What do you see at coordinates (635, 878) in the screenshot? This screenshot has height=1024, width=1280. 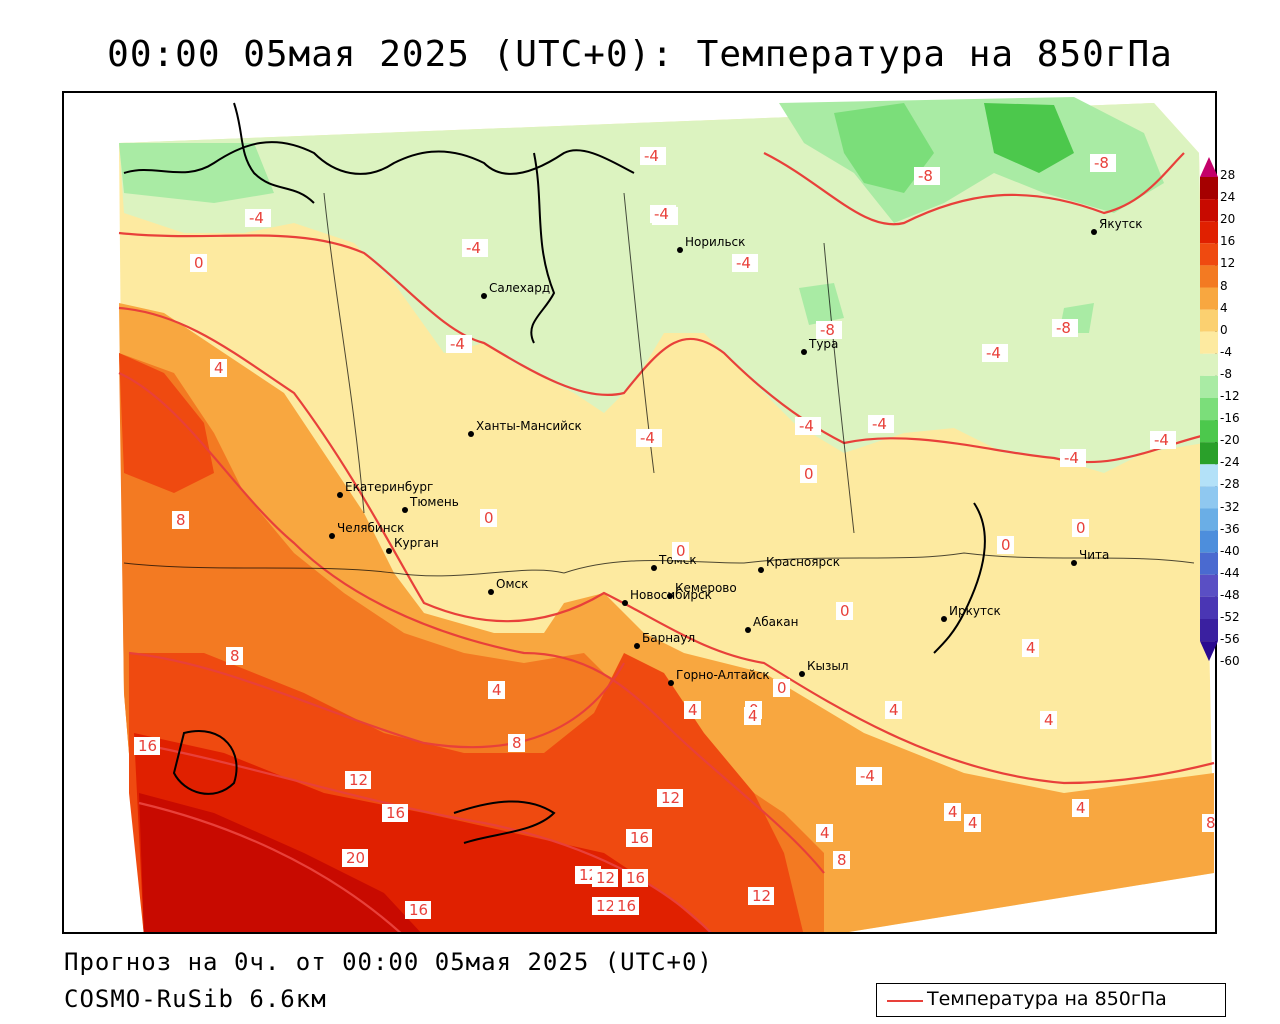 I see `svg-text: 16` at bounding box center [635, 878].